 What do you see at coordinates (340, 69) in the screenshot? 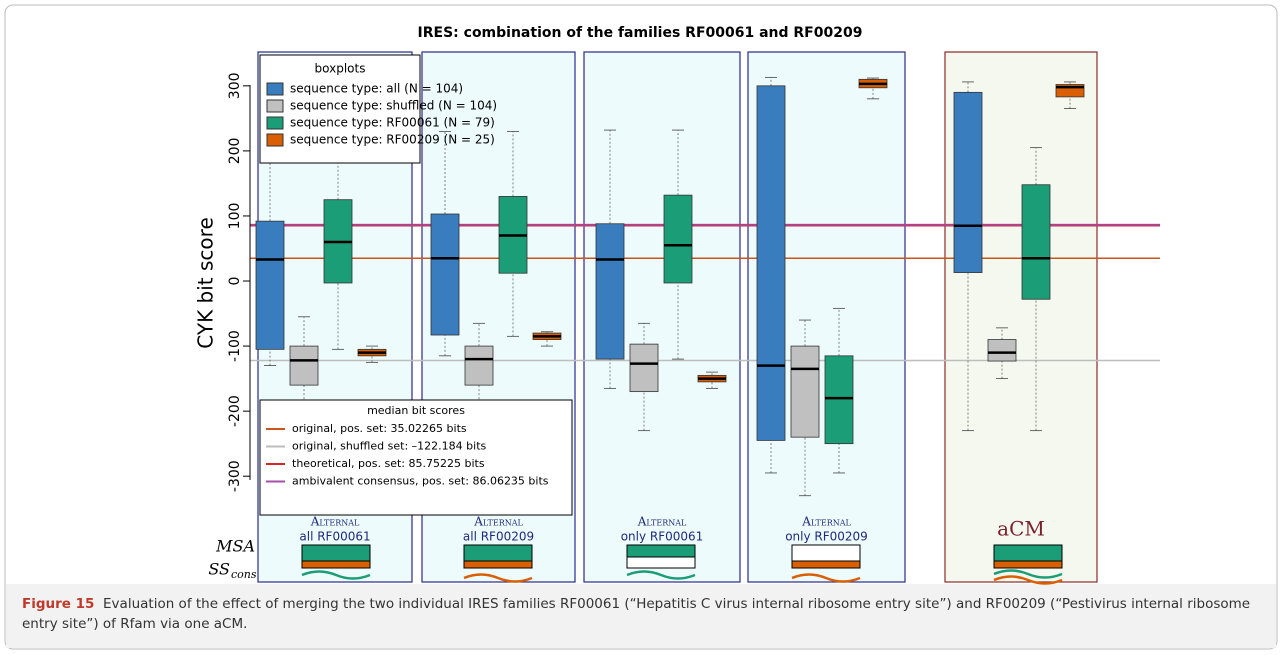
I see `legend-title: boxplots` at bounding box center [340, 69].